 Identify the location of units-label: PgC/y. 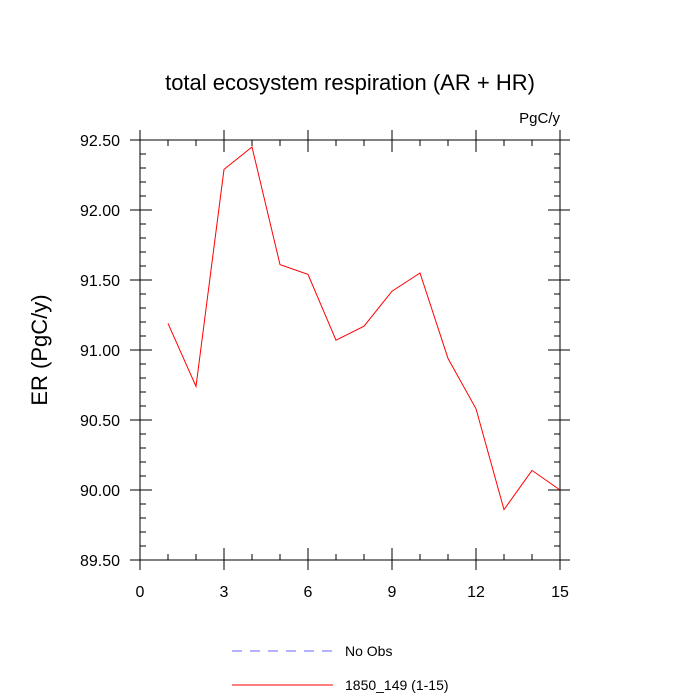
(539, 118).